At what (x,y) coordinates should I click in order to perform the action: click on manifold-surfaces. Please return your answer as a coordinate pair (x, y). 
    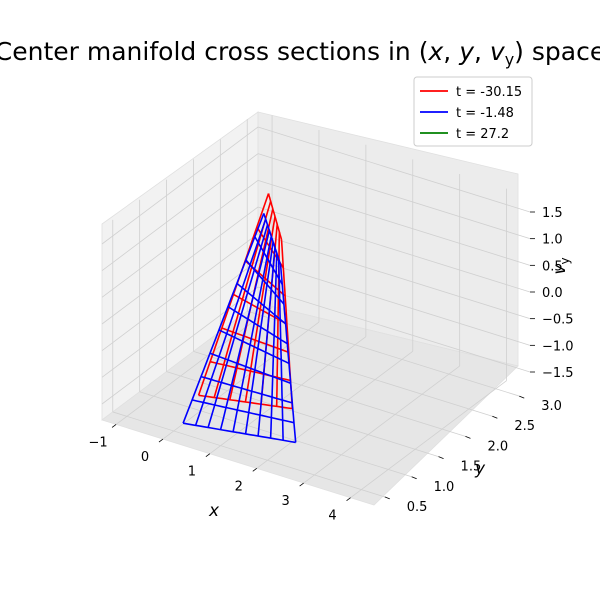
    Looking at the image, I should click on (239, 318).